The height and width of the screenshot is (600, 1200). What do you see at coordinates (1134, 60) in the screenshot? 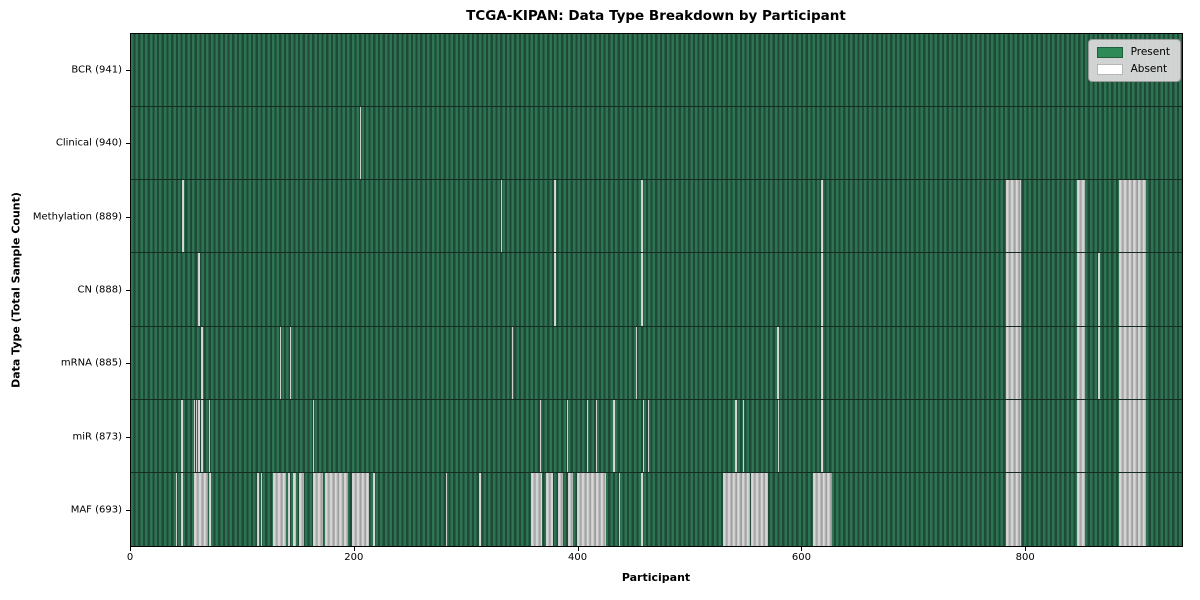
I see `legend: Present Absent` at bounding box center [1134, 60].